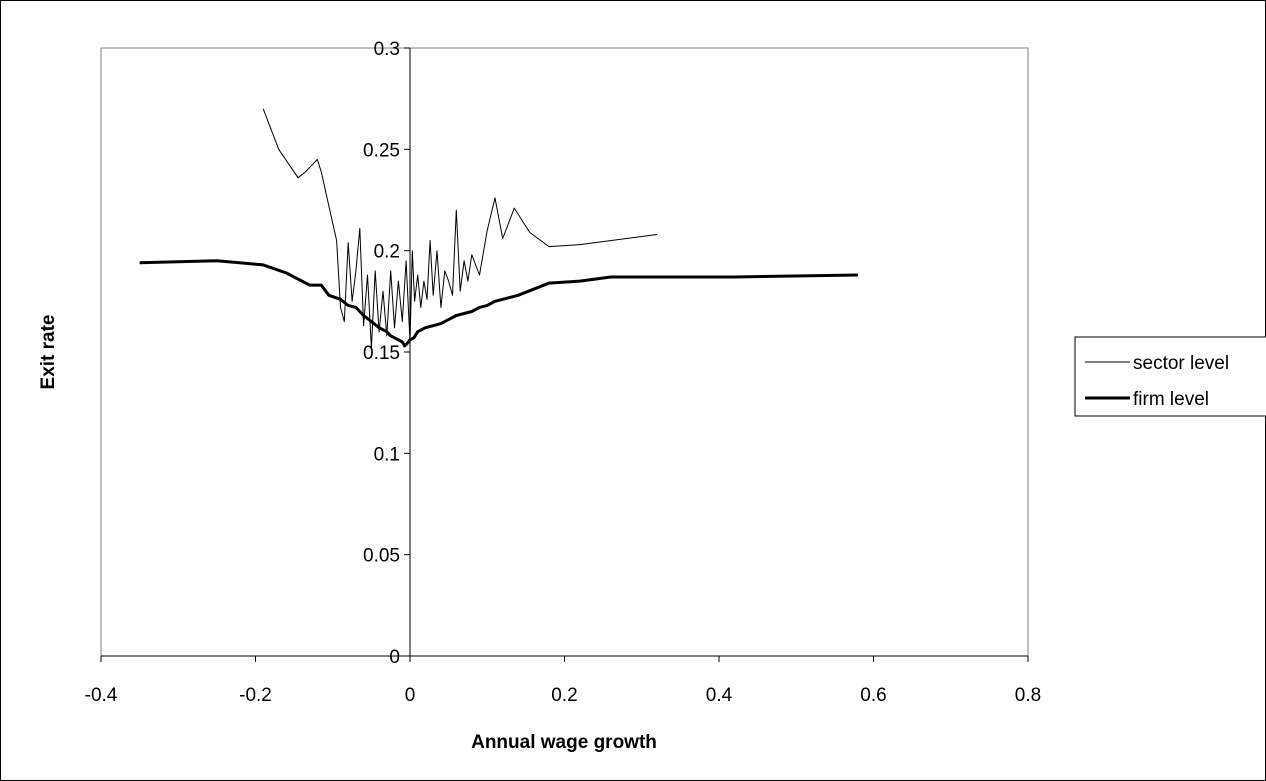 This screenshot has height=781, width=1266. Describe the element at coordinates (719, 695) in the screenshot. I see `x-tick-label: 0.4` at that location.